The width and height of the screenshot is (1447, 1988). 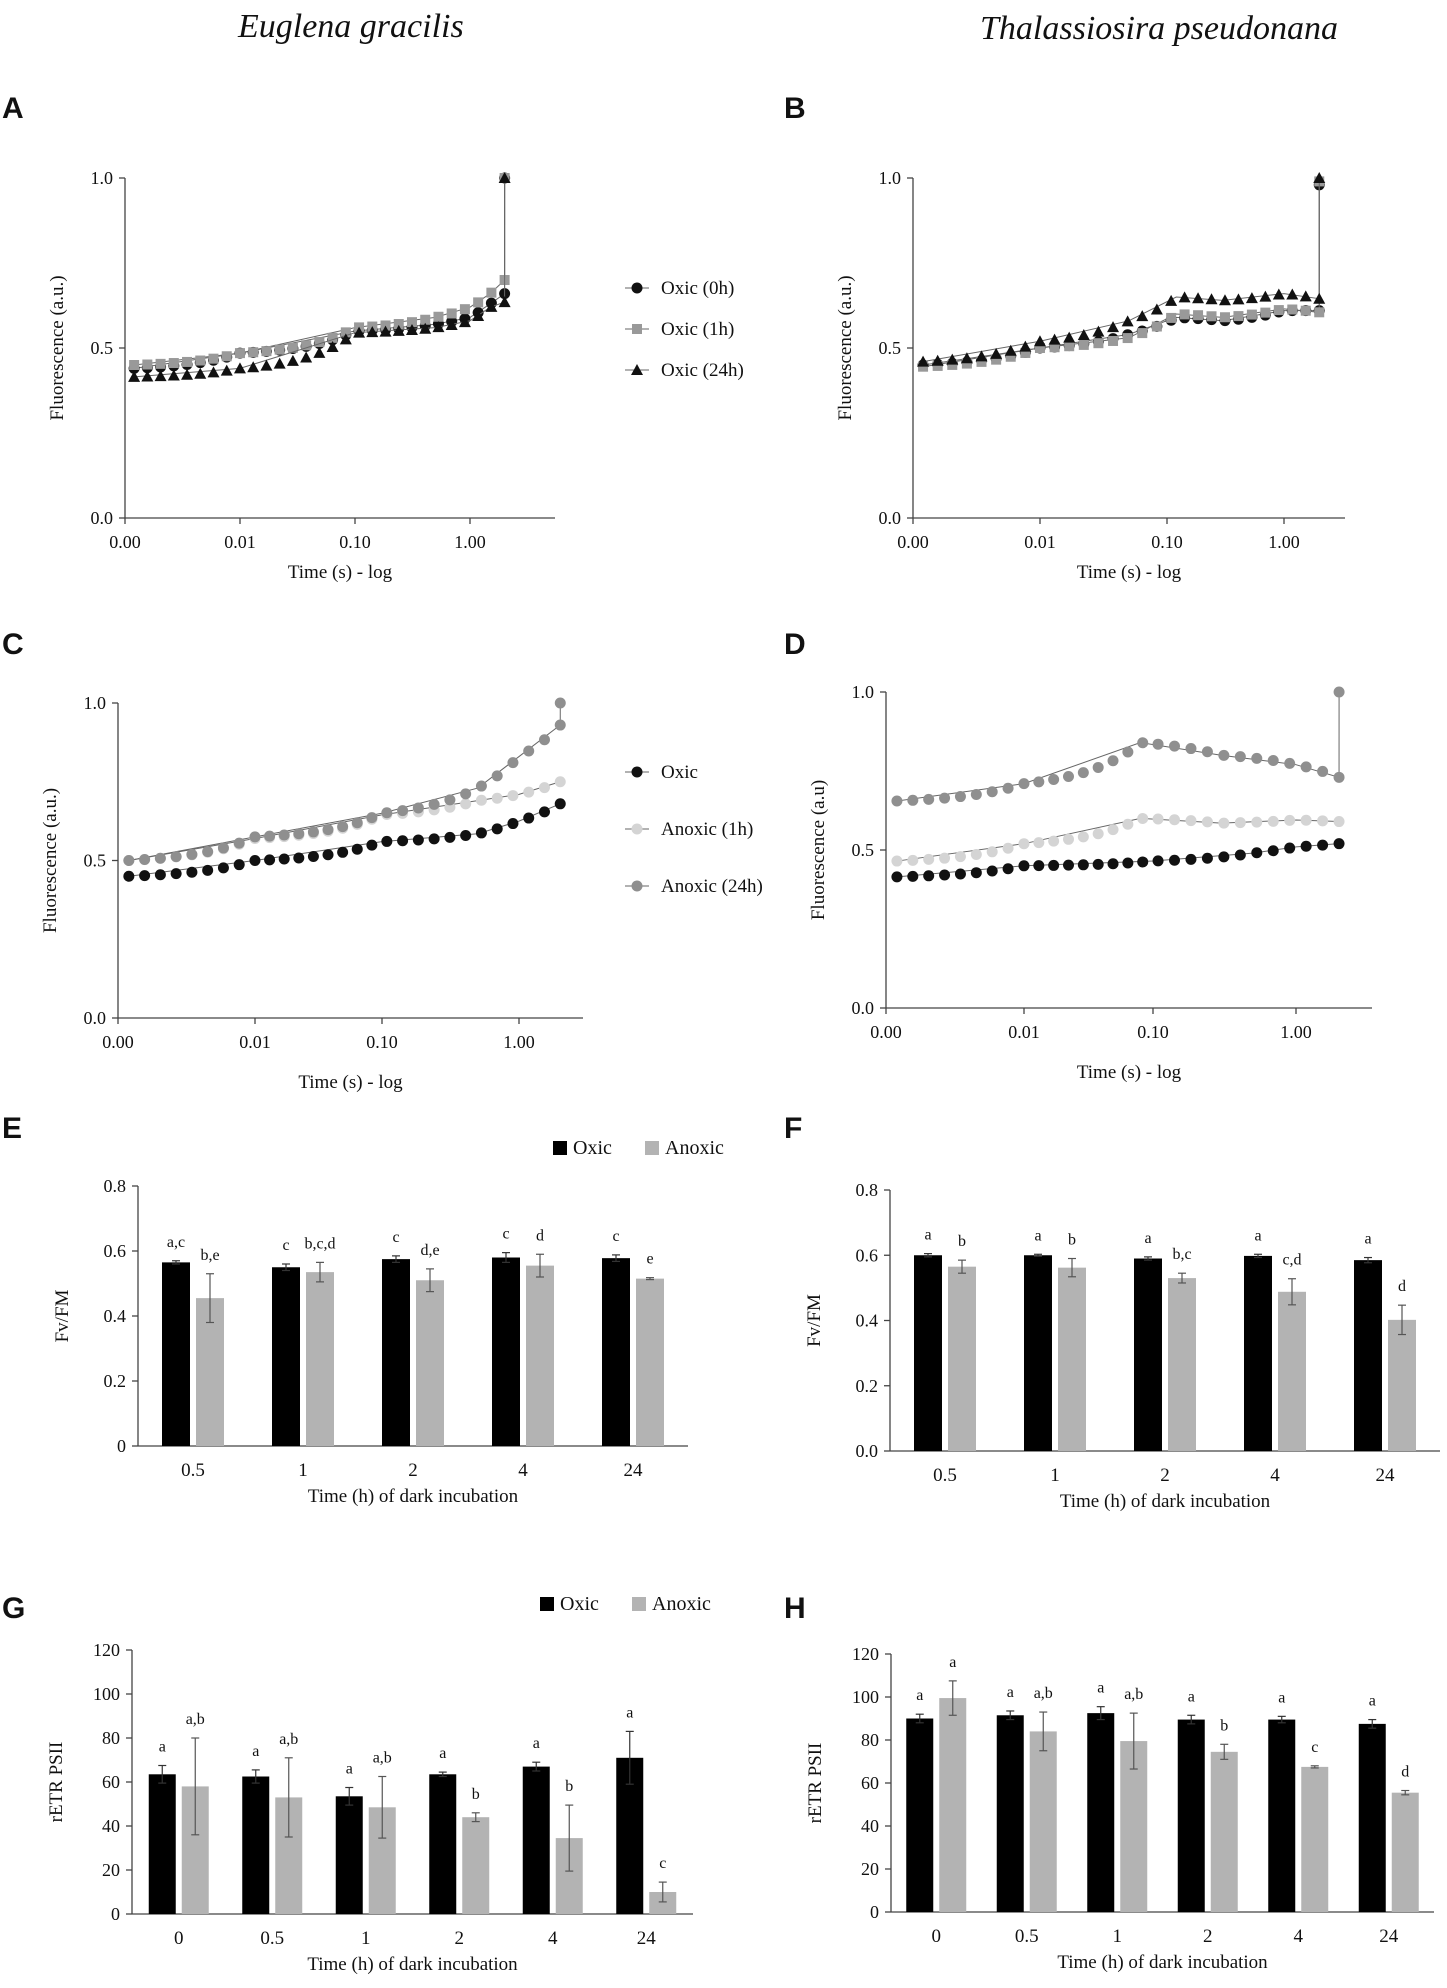 What do you see at coordinates (662, 1863) in the screenshot?
I see `chart-g-significance-letter: c` at bounding box center [662, 1863].